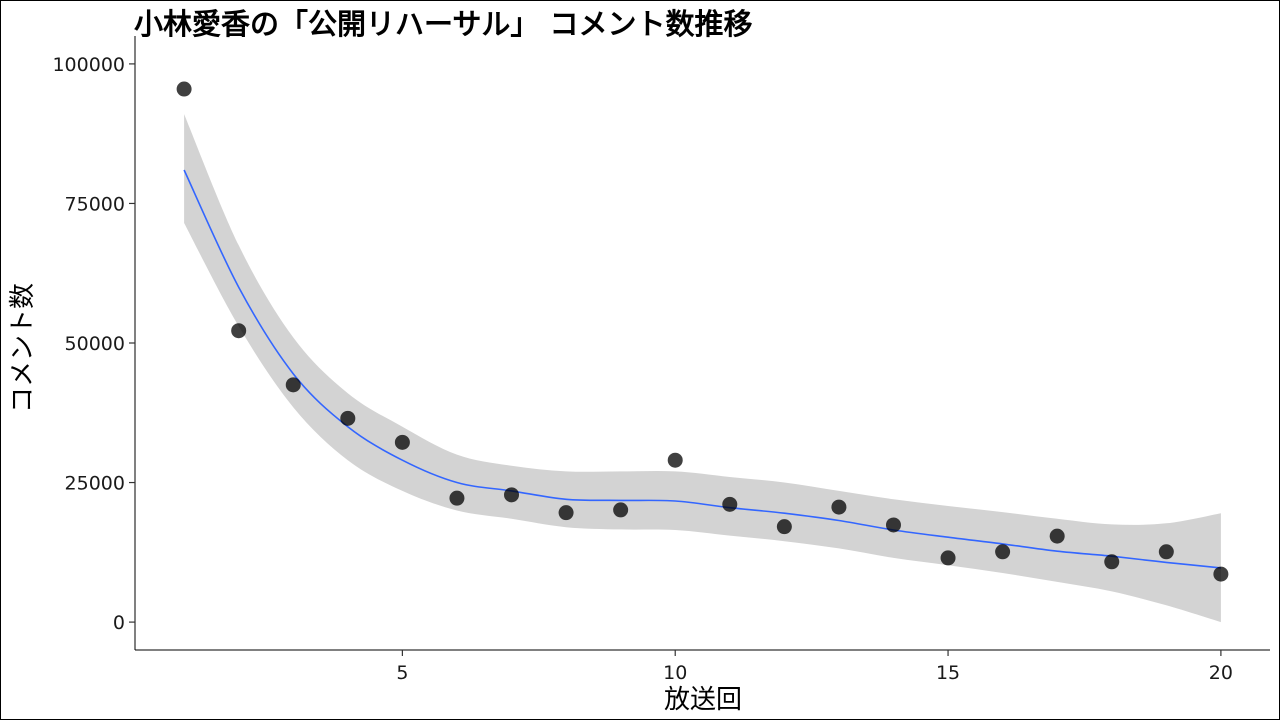 The image size is (1280, 720). I want to click on chart-title: 小林愛香の「公開リハーサル」 コメント数推移, so click(443, 24).